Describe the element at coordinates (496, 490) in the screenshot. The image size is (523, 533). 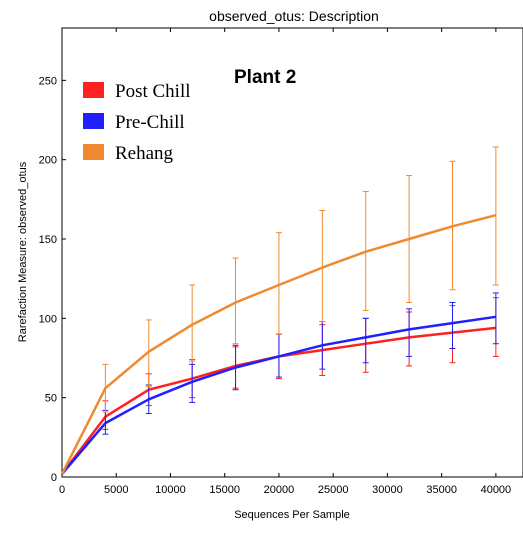
I see `x-tick-label: 40000` at that location.